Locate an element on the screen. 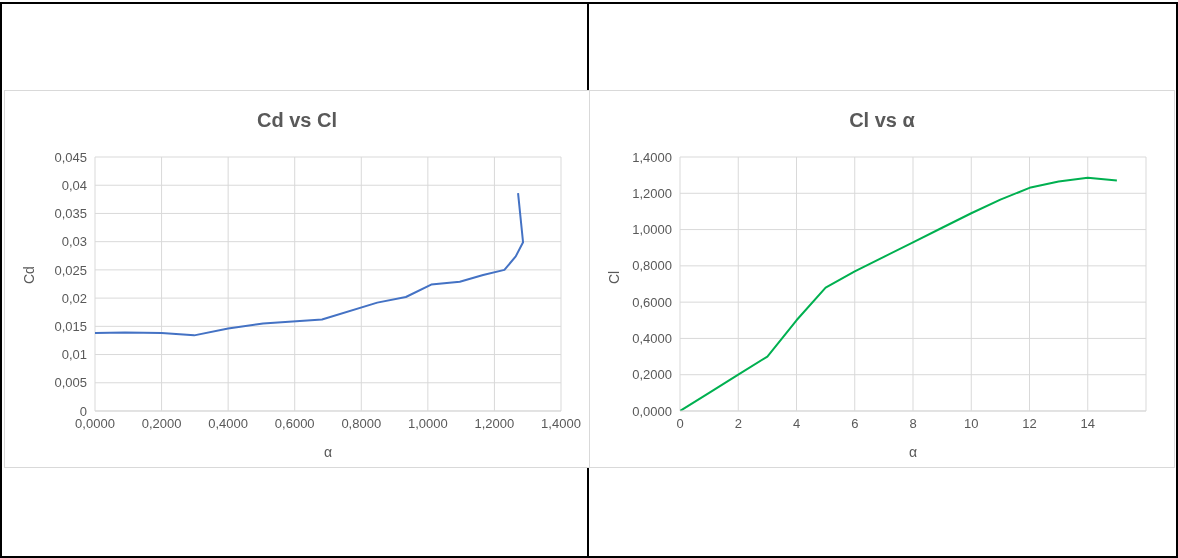 The image size is (1178, 558). y-tick-label: 1,2000 is located at coordinates (652, 193).